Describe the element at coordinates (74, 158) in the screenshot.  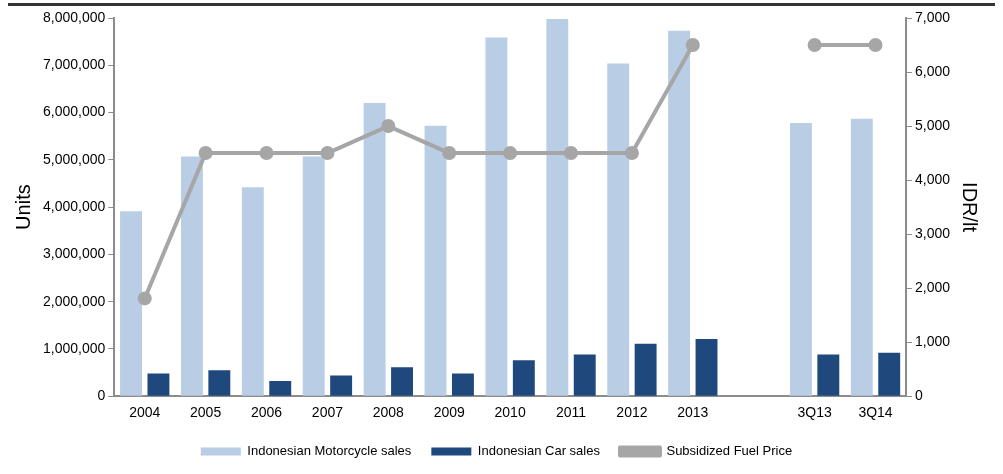
I see `y-tick-label: 5,000,000` at that location.